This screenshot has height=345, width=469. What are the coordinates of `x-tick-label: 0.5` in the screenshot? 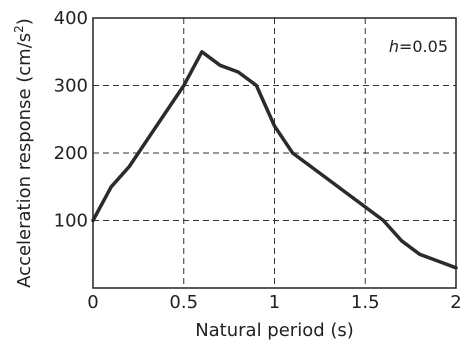 It's located at (183, 302).